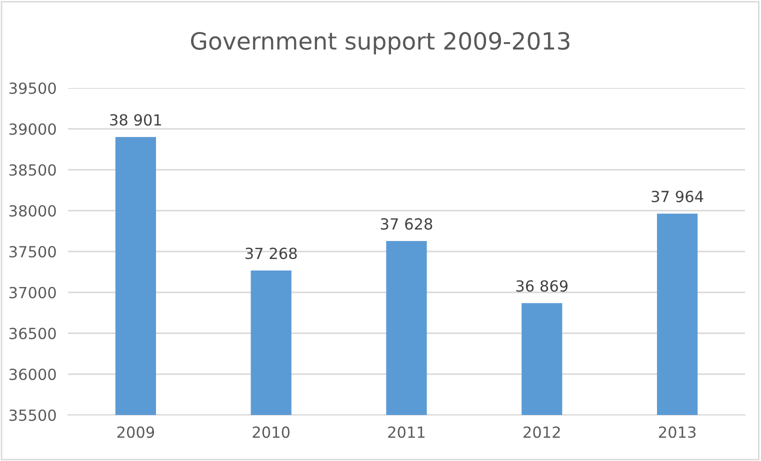 The width and height of the screenshot is (761, 461). I want to click on data-label: 37 964, so click(678, 196).